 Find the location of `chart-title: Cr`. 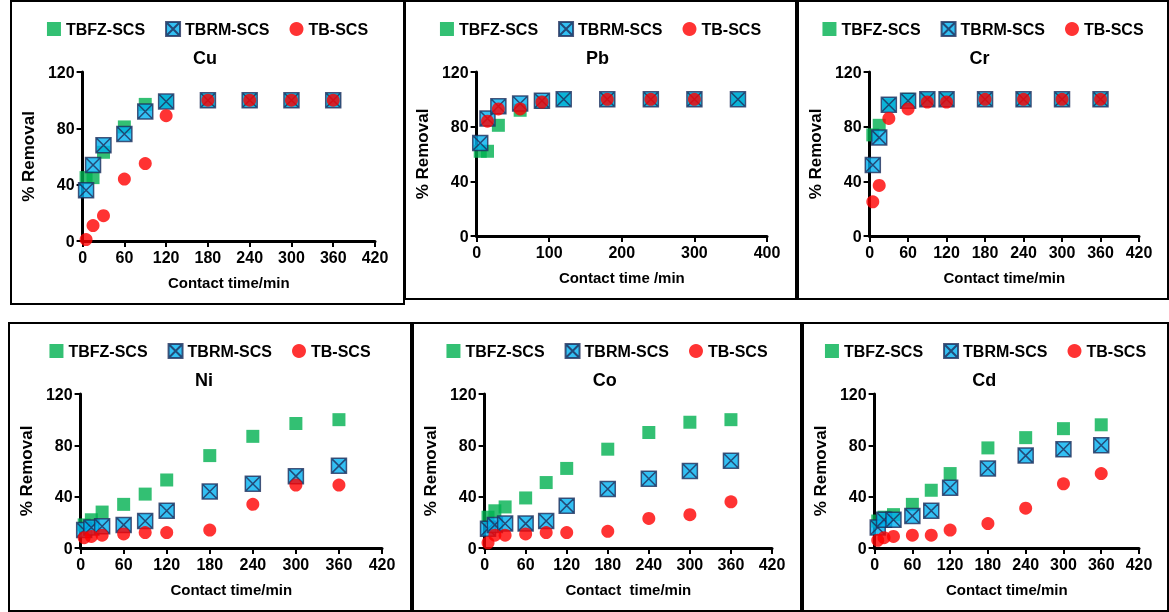

chart-title: Cr is located at coordinates (979, 58).